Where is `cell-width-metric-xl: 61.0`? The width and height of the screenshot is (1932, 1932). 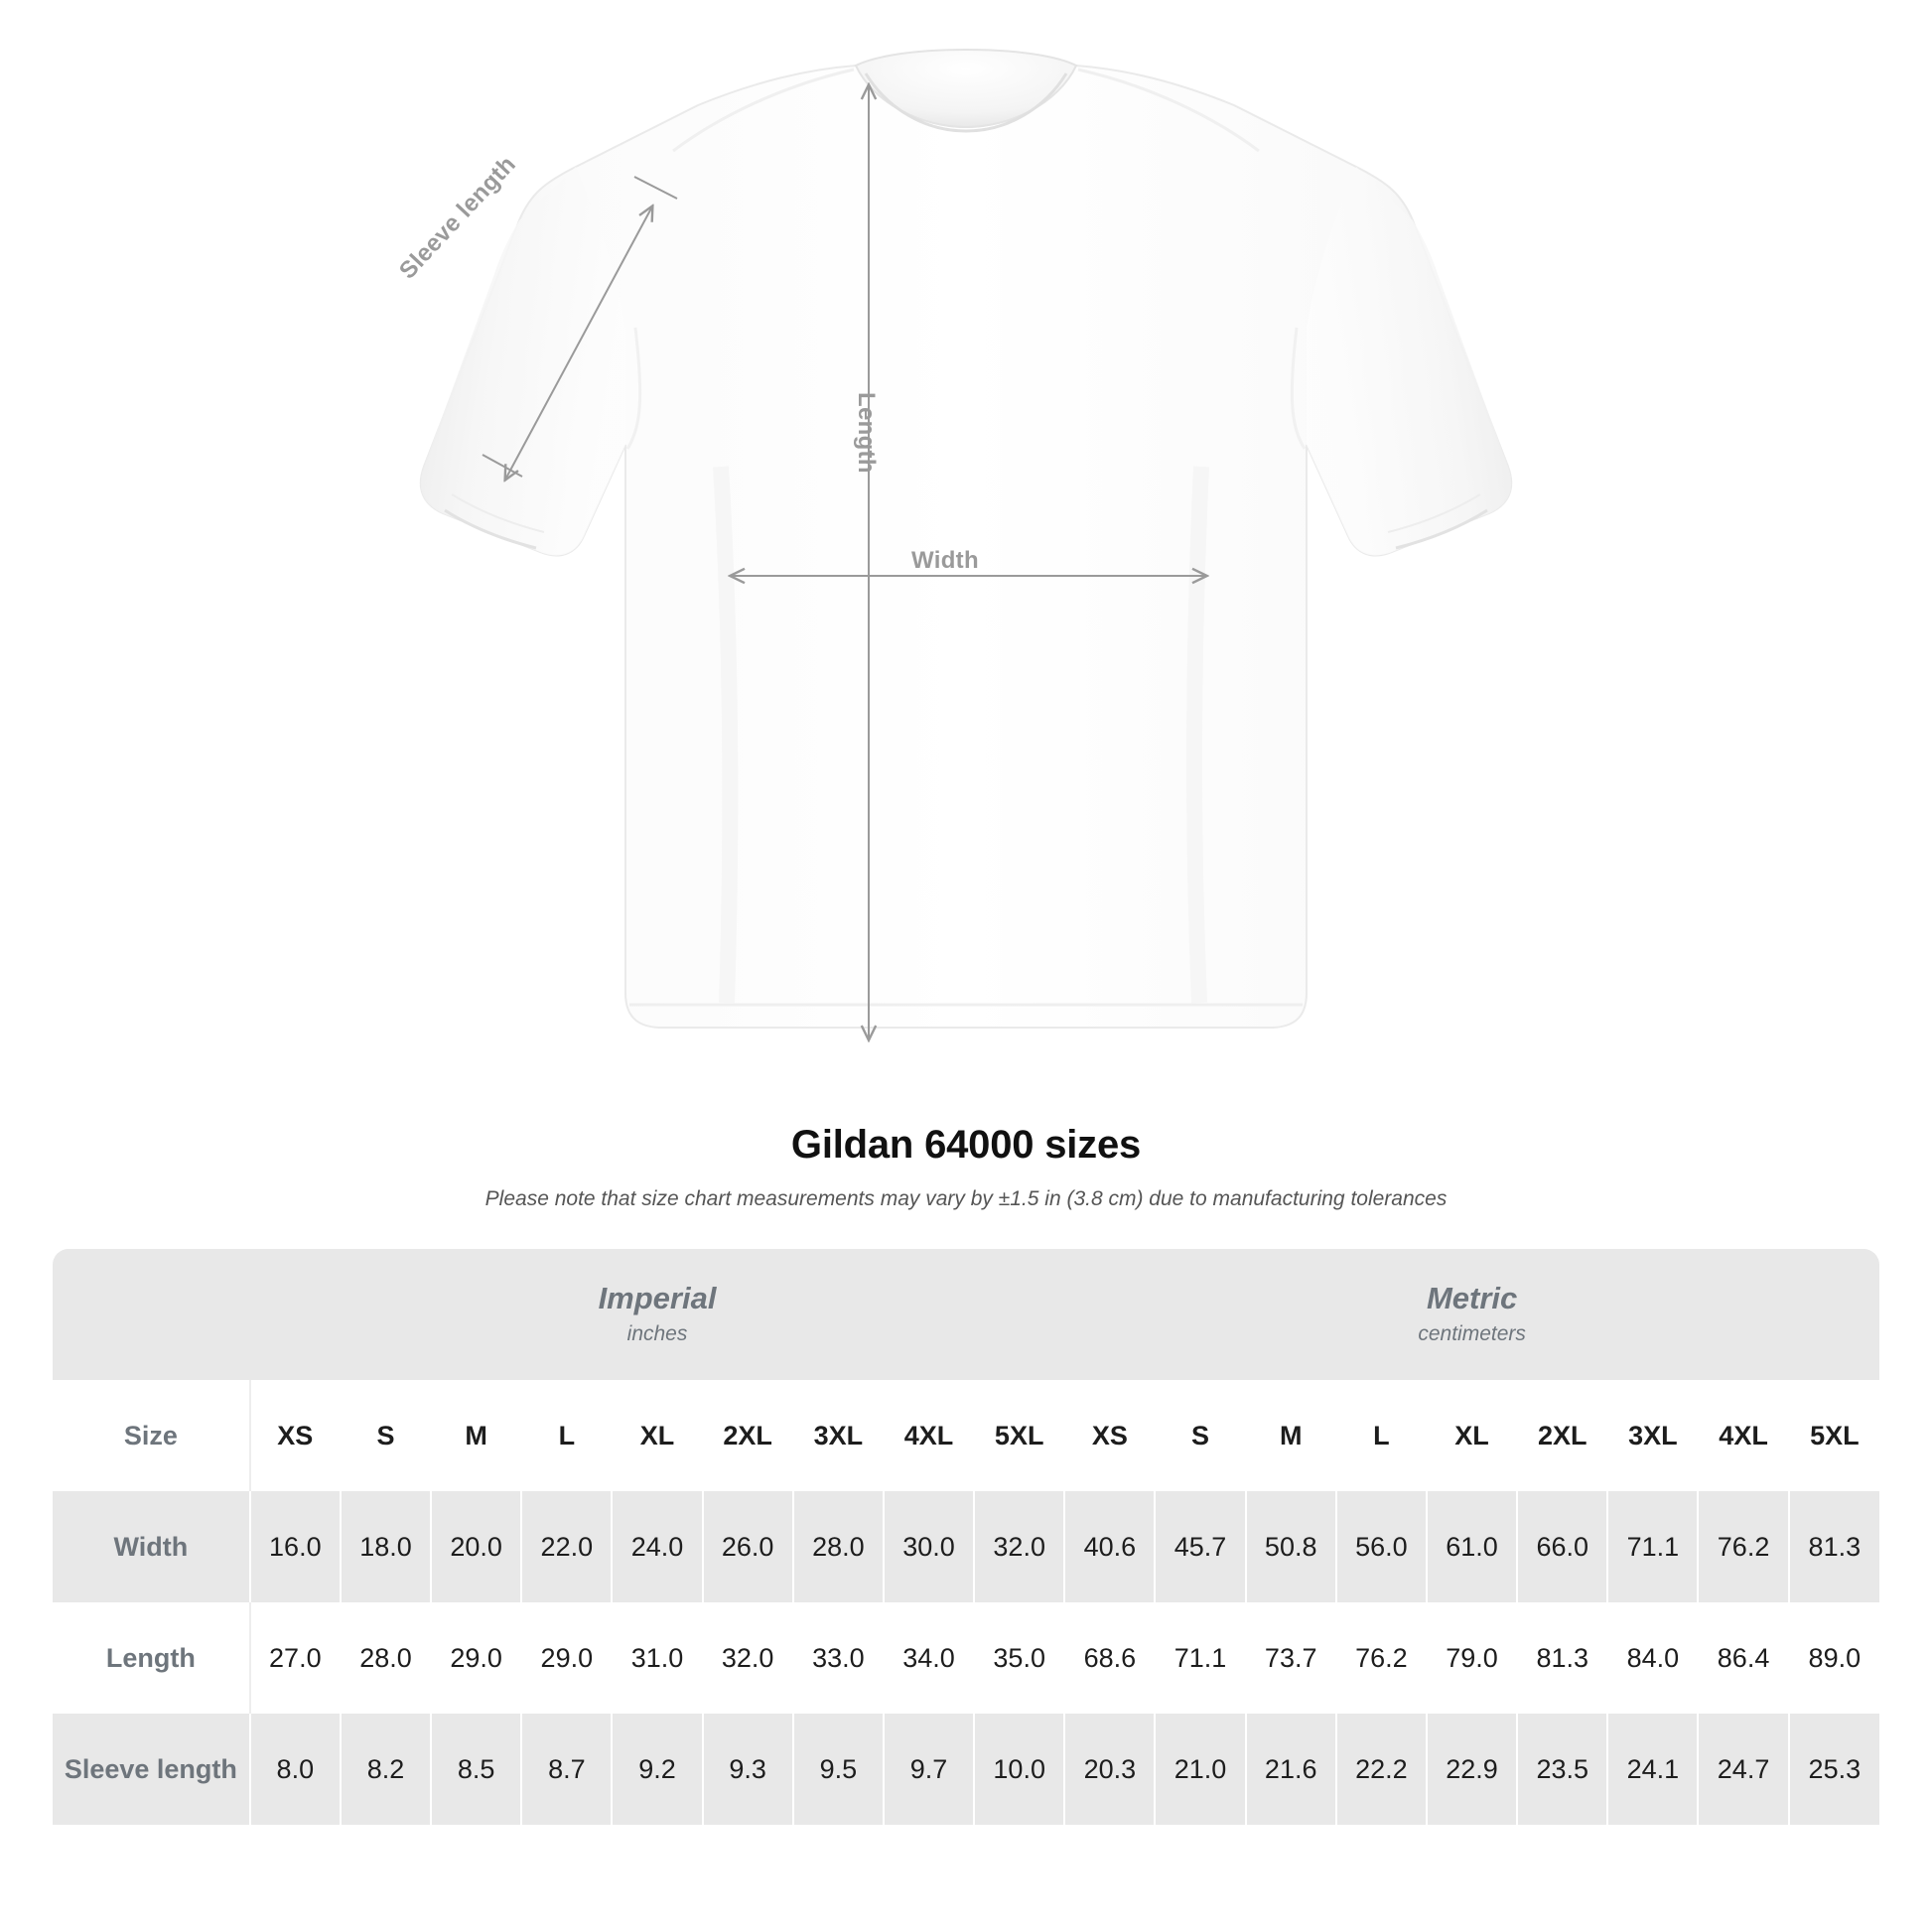
cell-width-metric-xl: 61.0 is located at coordinates (1472, 1547).